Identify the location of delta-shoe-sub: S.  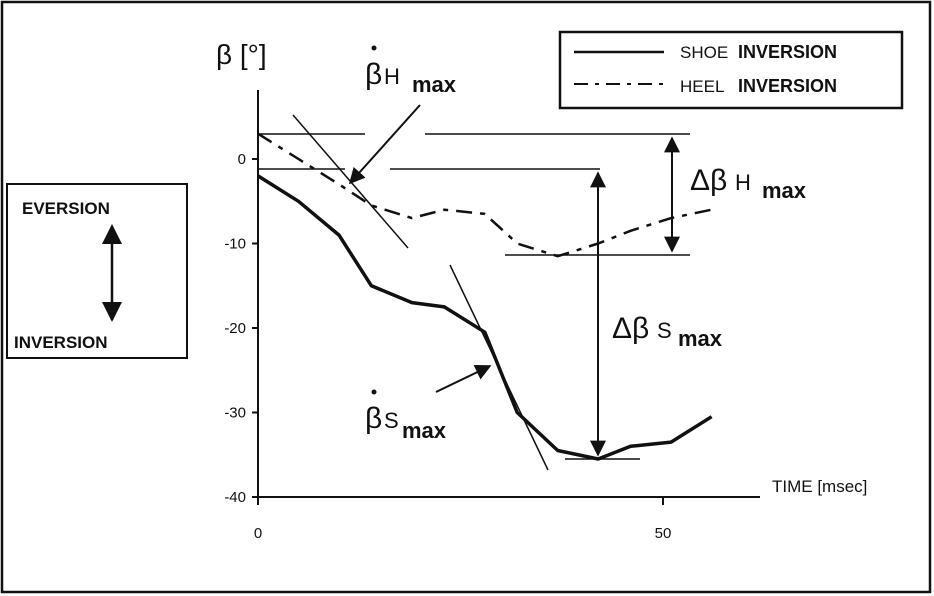
(664, 330).